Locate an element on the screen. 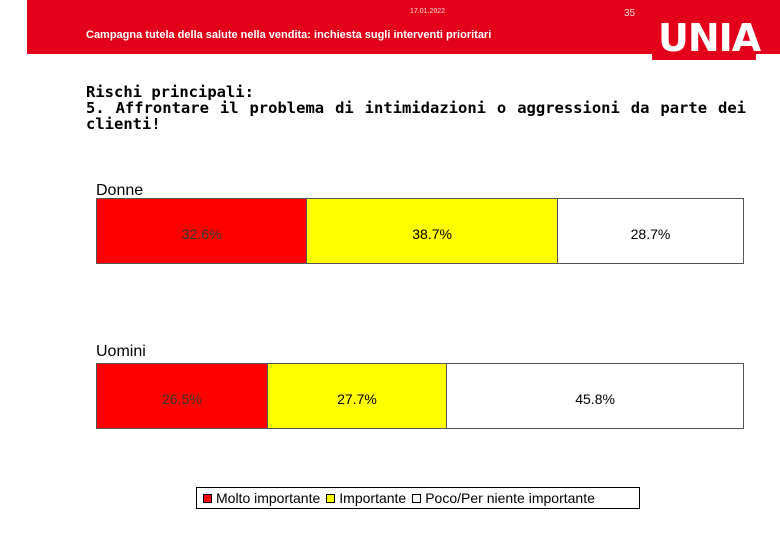 The width and height of the screenshot is (780, 540). group-label-uomini: Uomini is located at coordinates (121, 351).